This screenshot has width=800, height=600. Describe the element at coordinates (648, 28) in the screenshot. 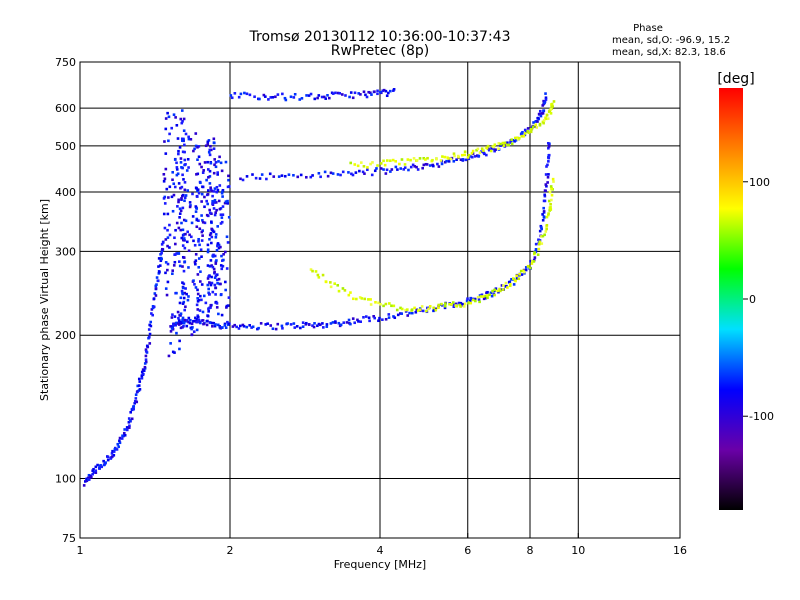

I see `stats-heading: Phase` at that location.